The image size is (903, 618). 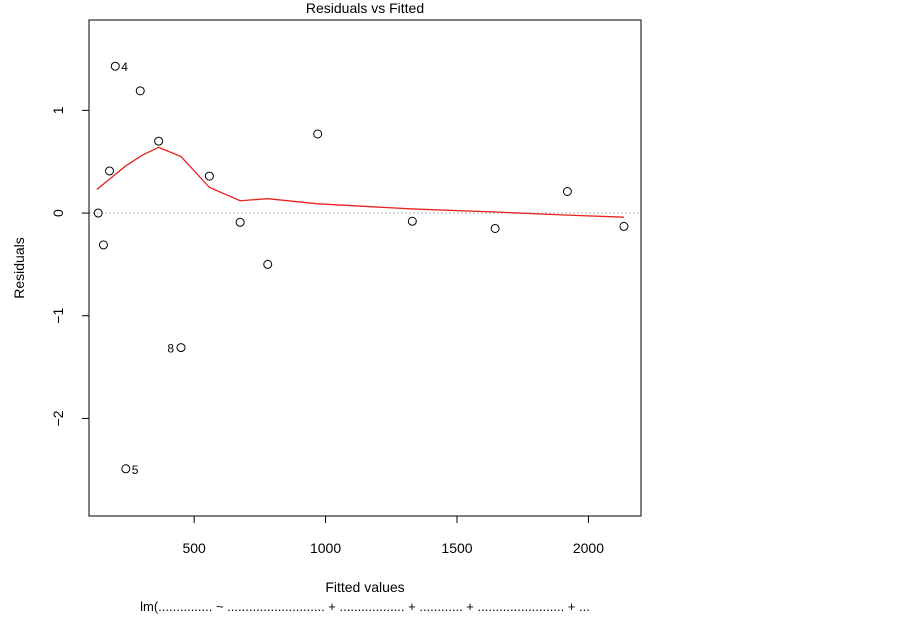 What do you see at coordinates (135, 470) in the screenshot?
I see `point-label: 5` at bounding box center [135, 470].